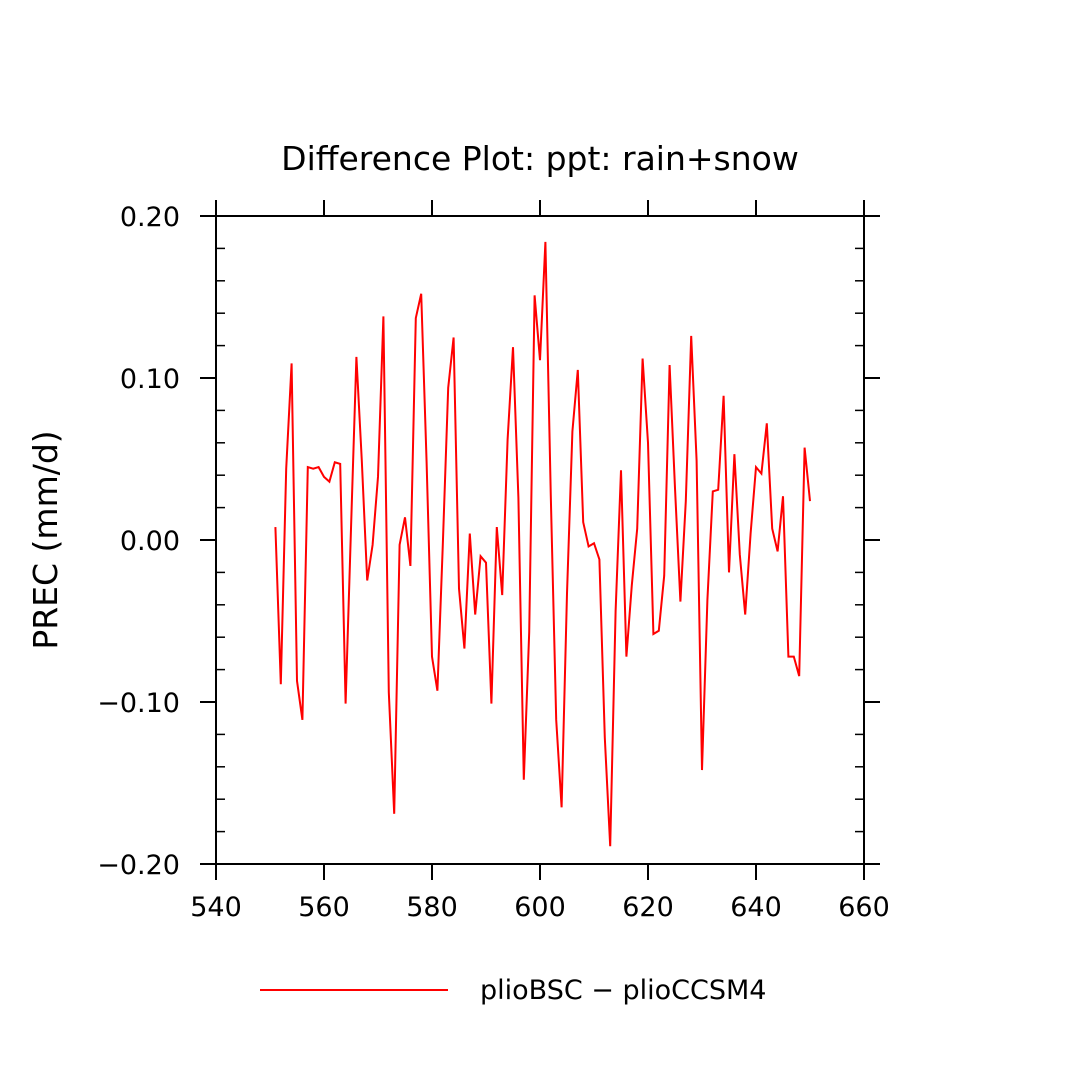  Describe the element at coordinates (432, 907) in the screenshot. I see `x-tick-label: 580` at that location.